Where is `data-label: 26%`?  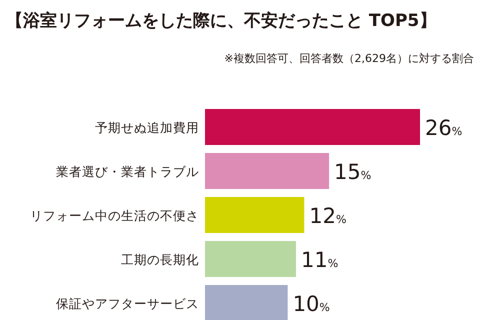
data-label: 26% is located at coordinates (443, 128).